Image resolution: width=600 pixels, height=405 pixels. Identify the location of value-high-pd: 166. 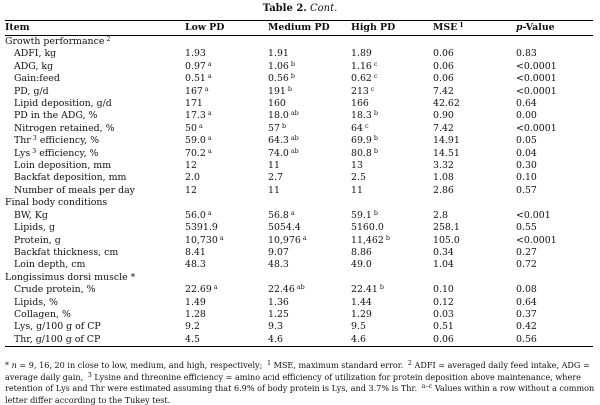
(360, 104).